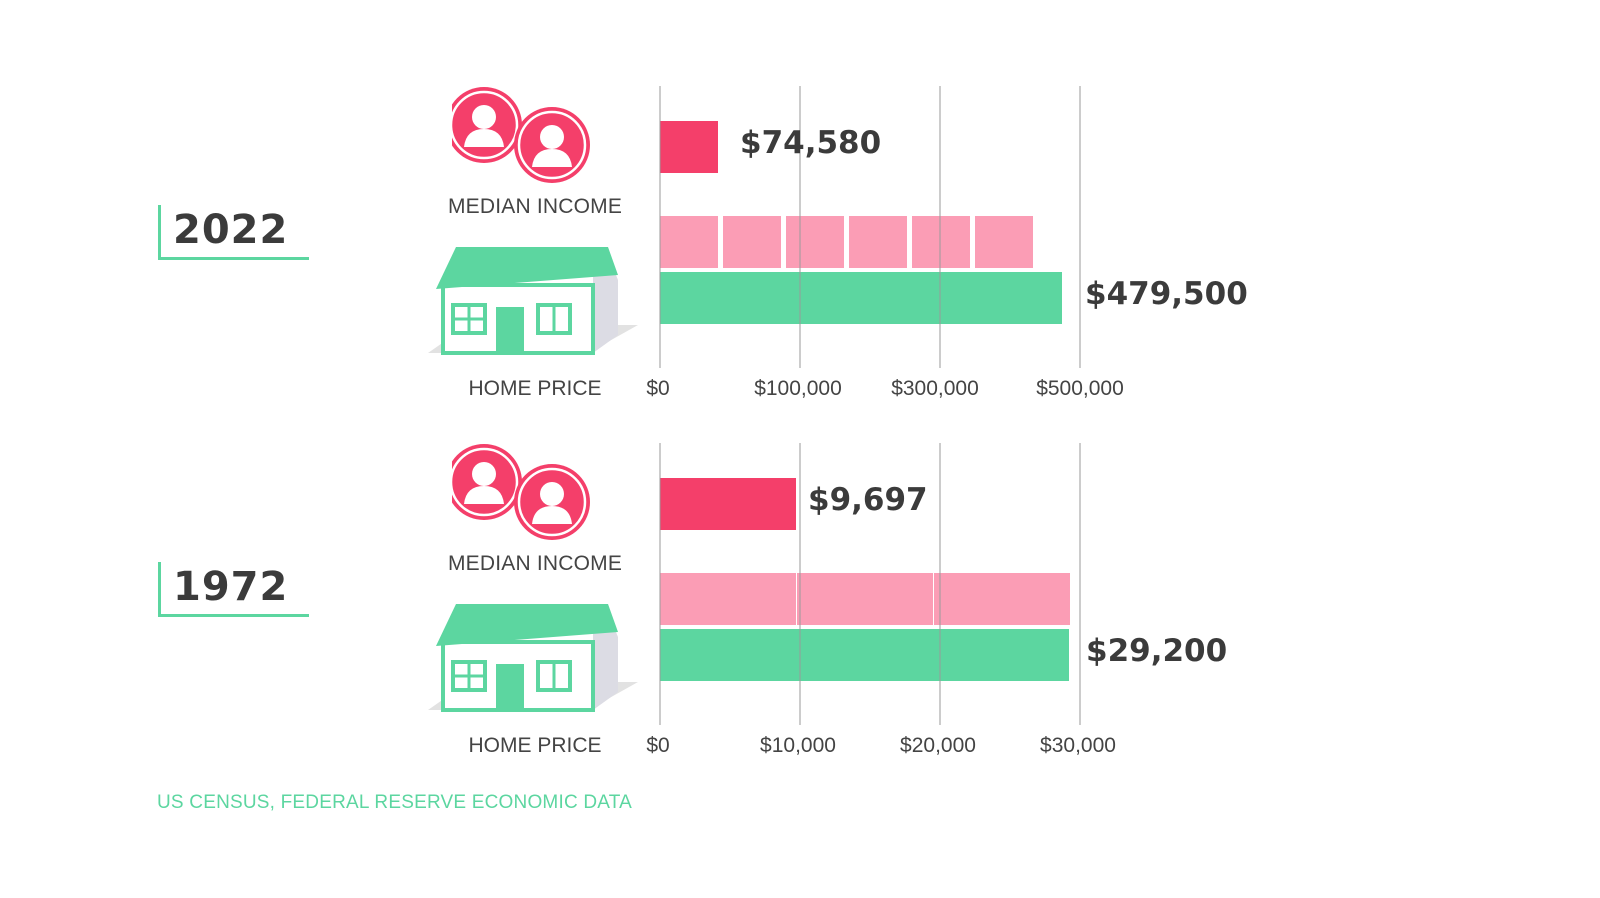  I want to click on x-tick-label: $30,000, so click(1078, 745).